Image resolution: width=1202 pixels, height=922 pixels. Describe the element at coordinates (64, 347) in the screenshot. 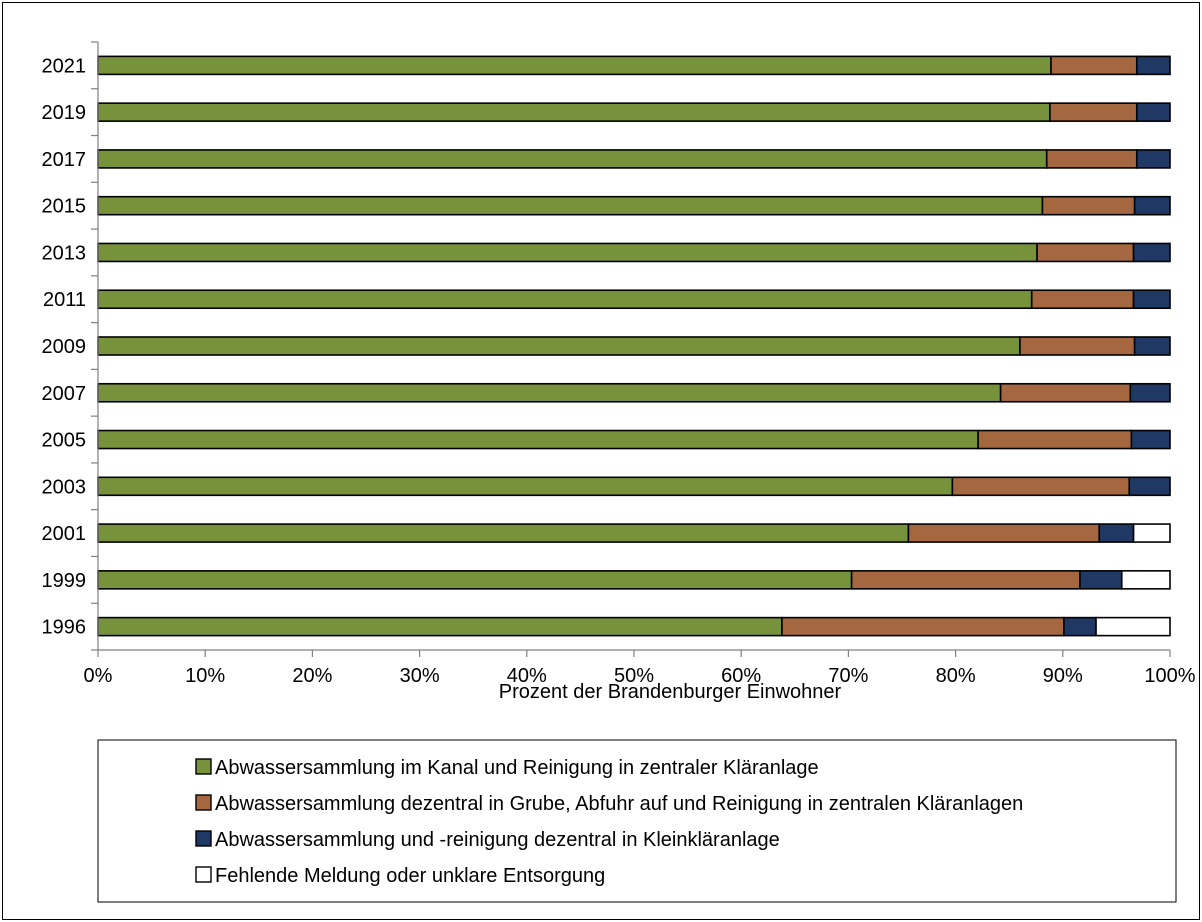

I see `y-tick-label: 2009` at that location.